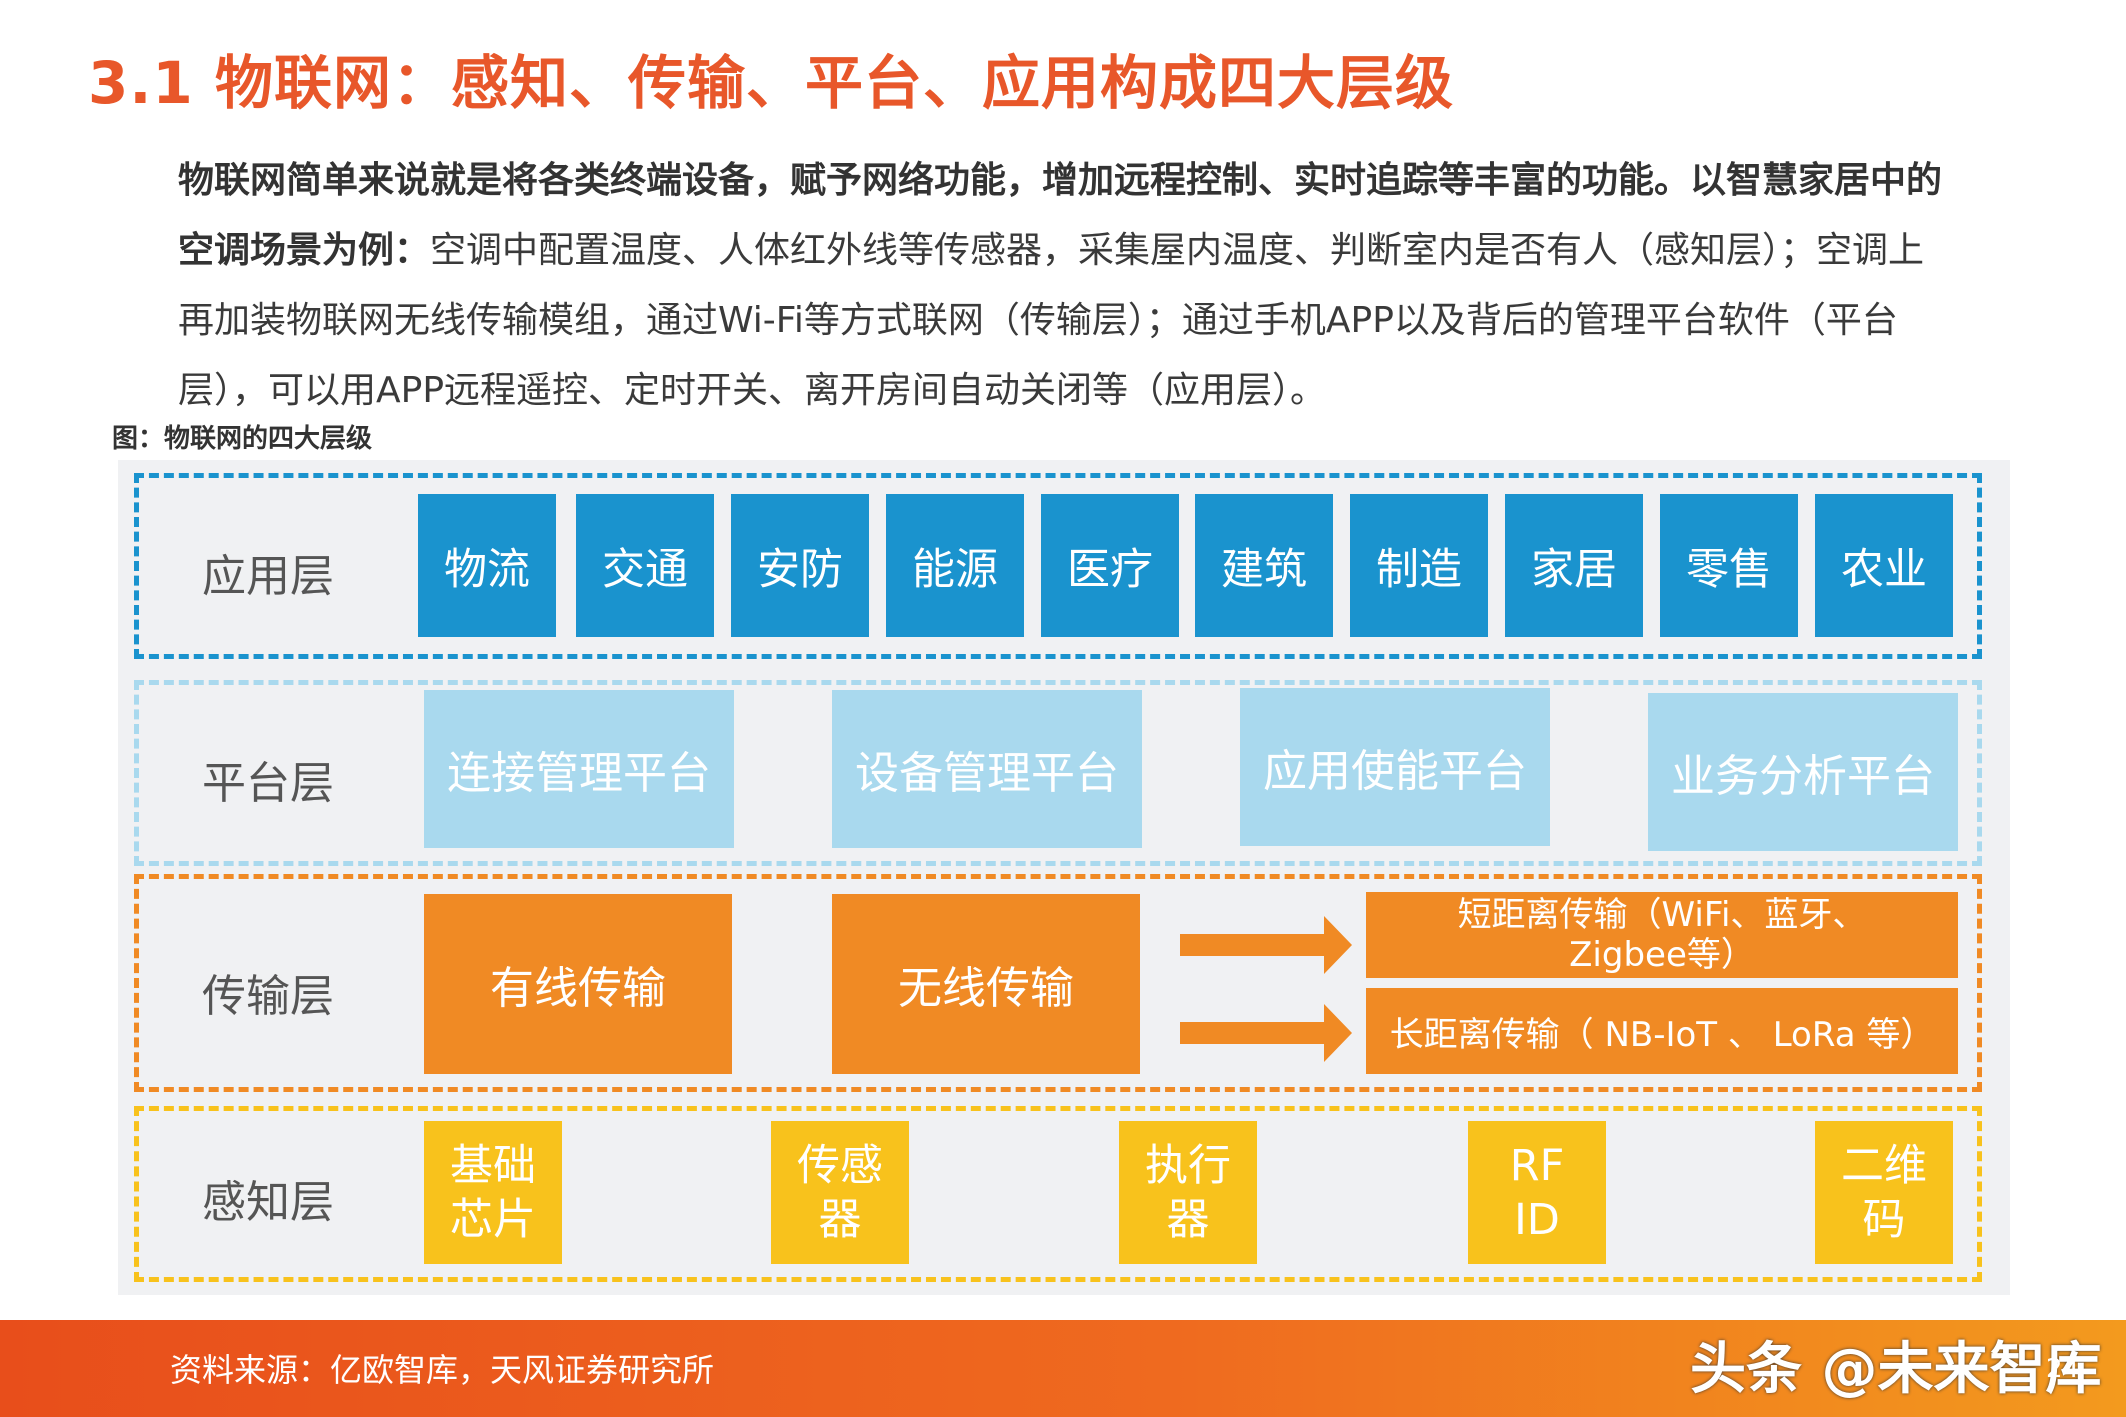 The width and height of the screenshot is (2126, 1417). What do you see at coordinates (1395, 767) in the screenshot?
I see `platform-item: 应用使能平台` at bounding box center [1395, 767].